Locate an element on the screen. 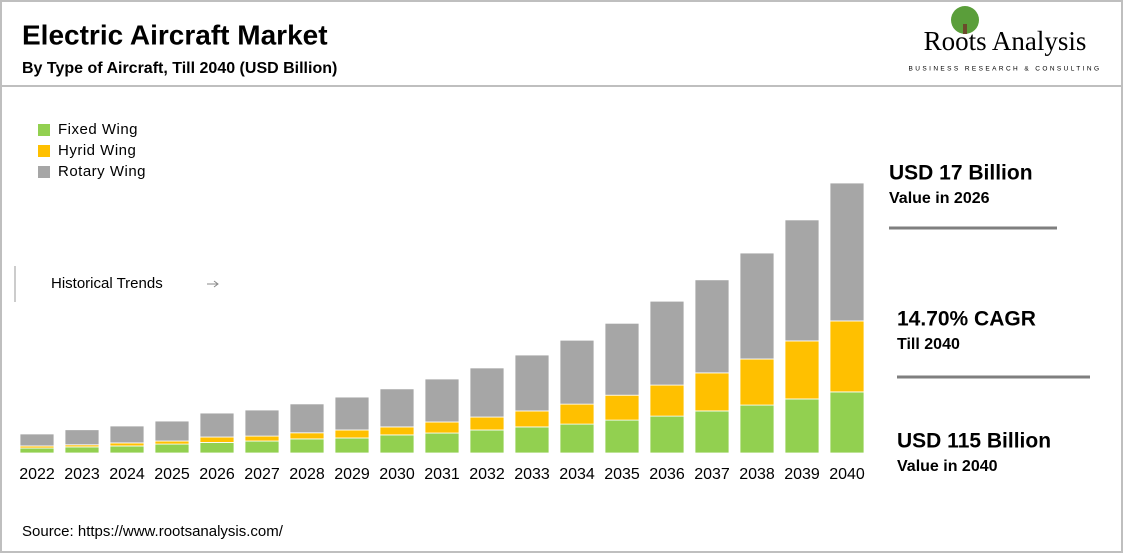  period-arrow-head is located at coordinates (216, 284).